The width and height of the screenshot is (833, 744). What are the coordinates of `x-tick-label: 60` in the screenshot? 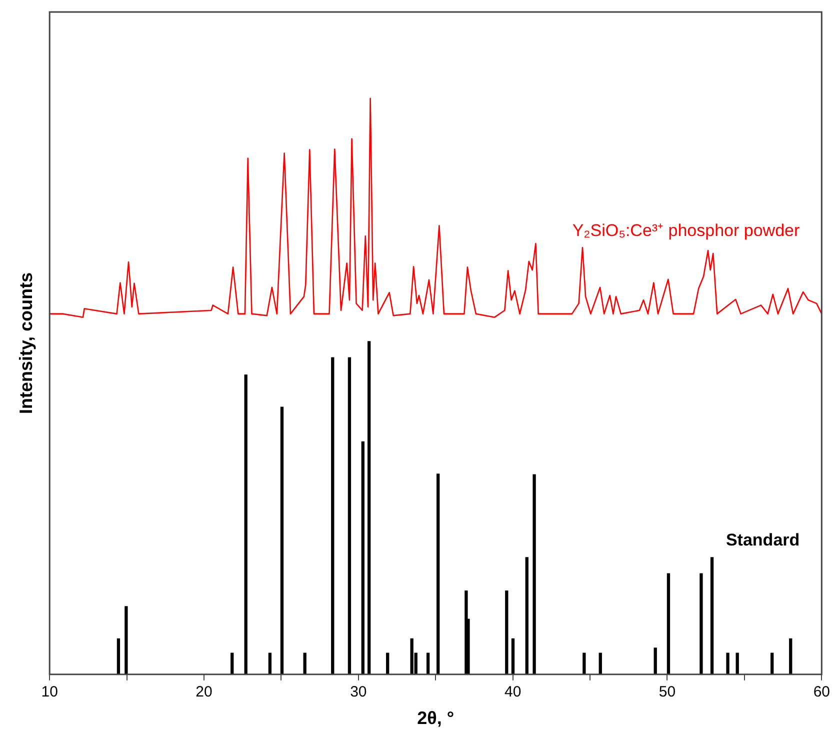 It's located at (821, 692).